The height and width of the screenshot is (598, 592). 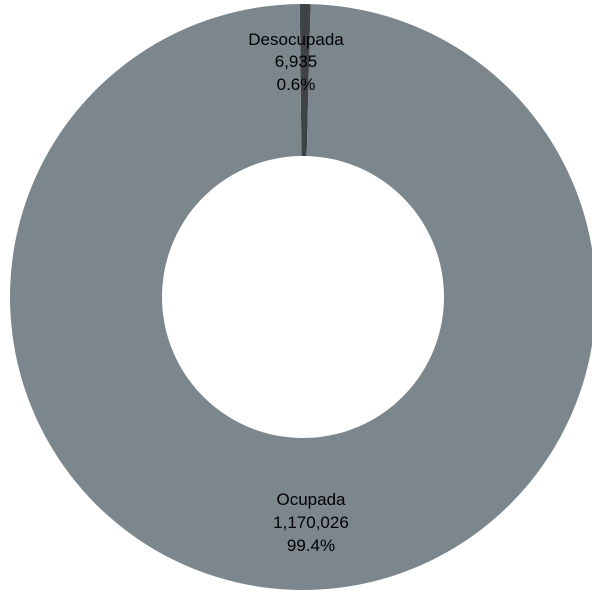 I want to click on slice-label-ocupada: Ocupada 1,170,026 99.4%, so click(x=311, y=522).